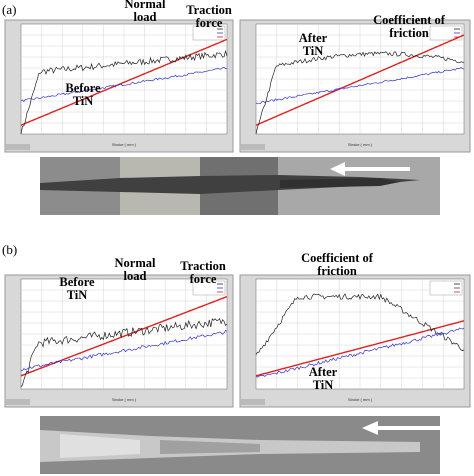 The width and height of the screenshot is (474, 476). I want to click on panel-label: (b), so click(10, 249).